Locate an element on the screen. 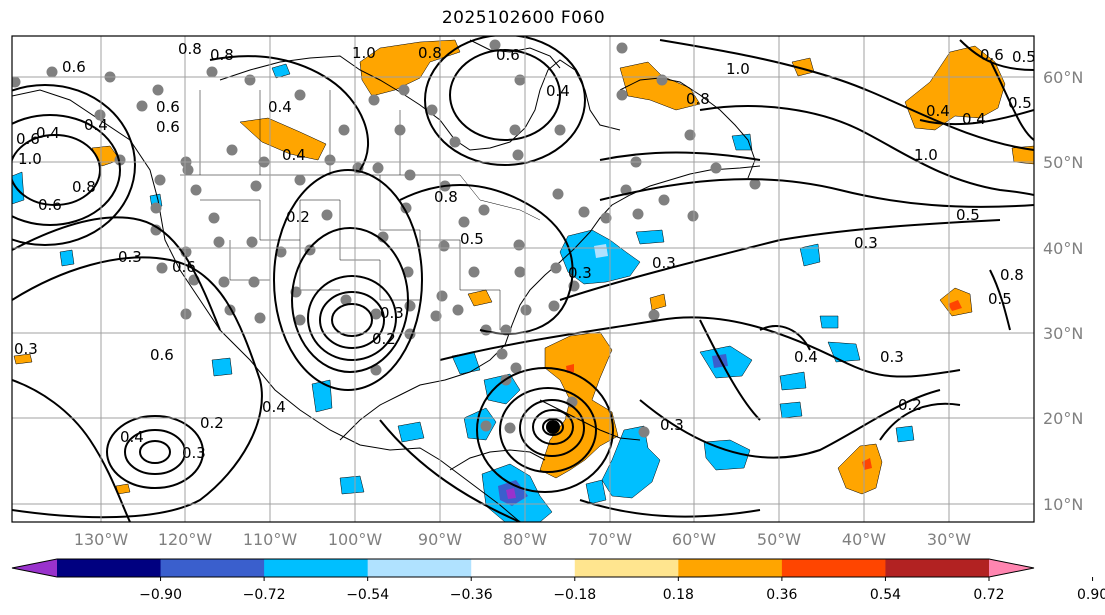 Image resolution: width=1105 pixels, height=615 pixels. longitude-label: 130°W is located at coordinates (101, 539).